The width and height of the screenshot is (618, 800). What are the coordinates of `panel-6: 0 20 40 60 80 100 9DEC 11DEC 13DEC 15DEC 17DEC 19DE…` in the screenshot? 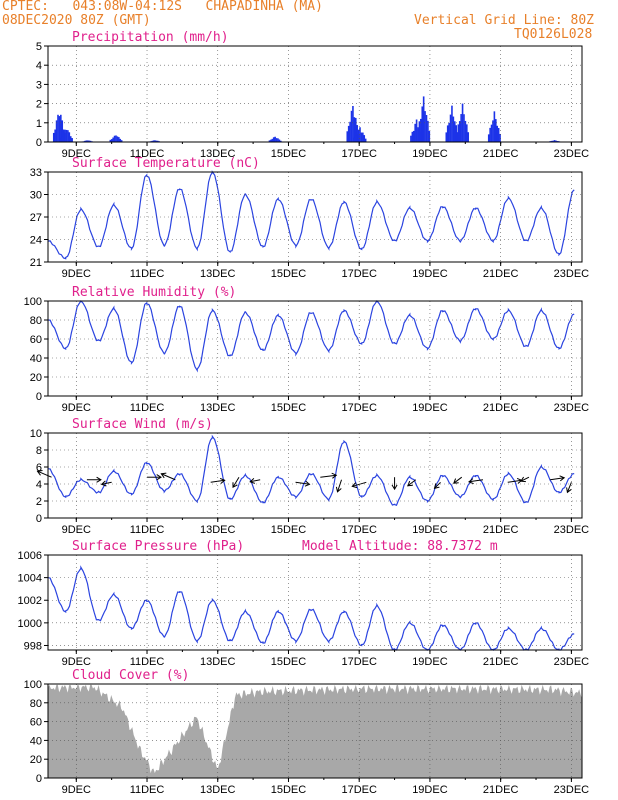 It's located at (307, 732).